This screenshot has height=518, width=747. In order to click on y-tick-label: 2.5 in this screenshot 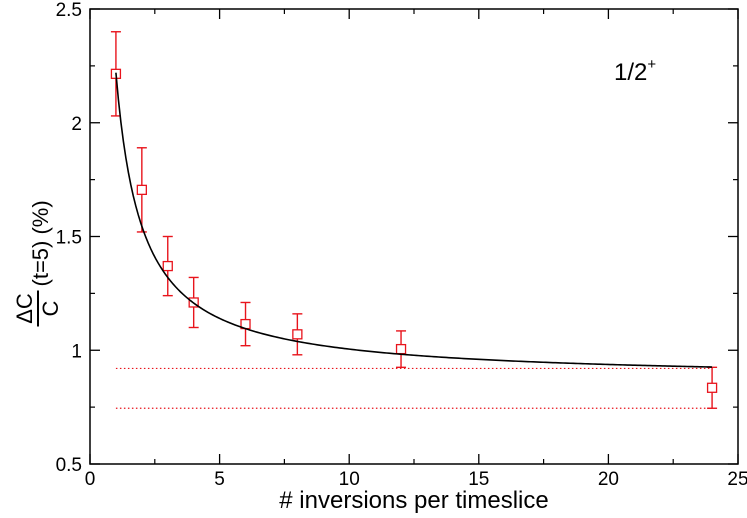, I will do `click(69, 10)`.